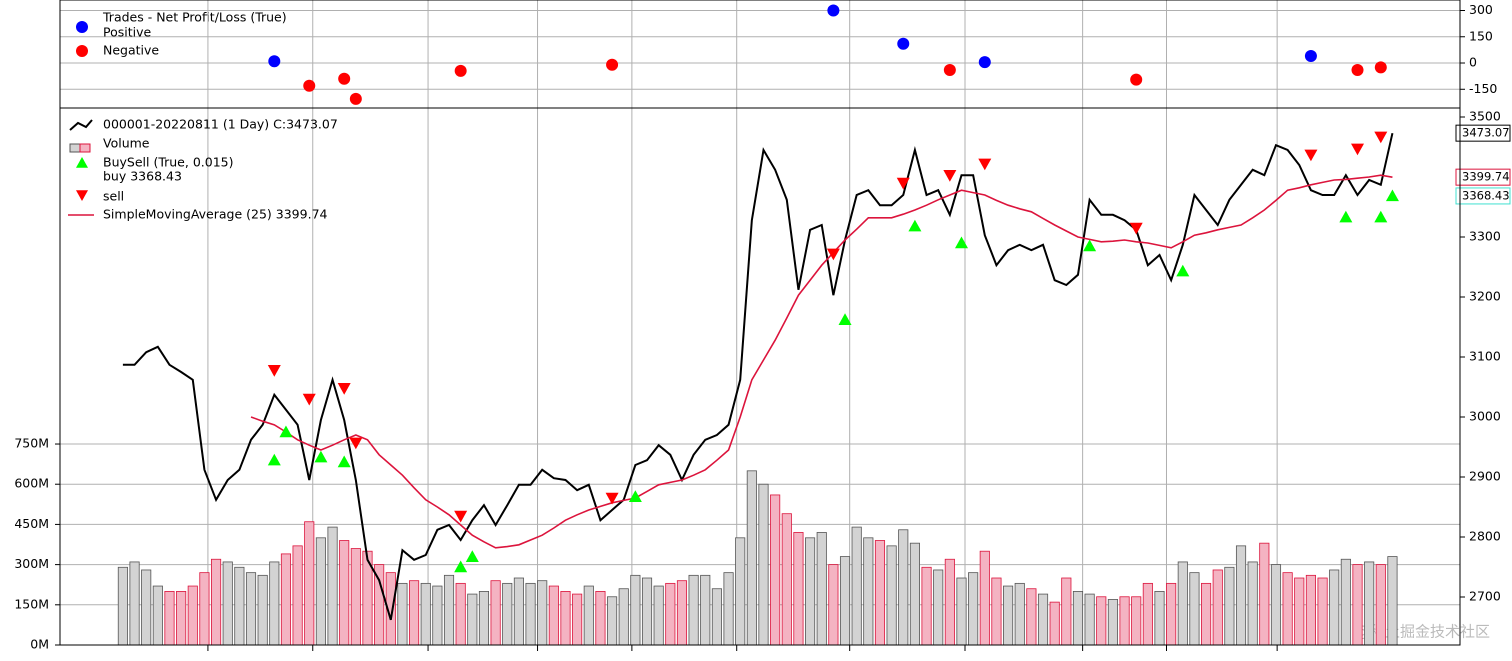  Describe the element at coordinates (31, 443) in the screenshot. I see `volume-tick-label: 750M` at that location.